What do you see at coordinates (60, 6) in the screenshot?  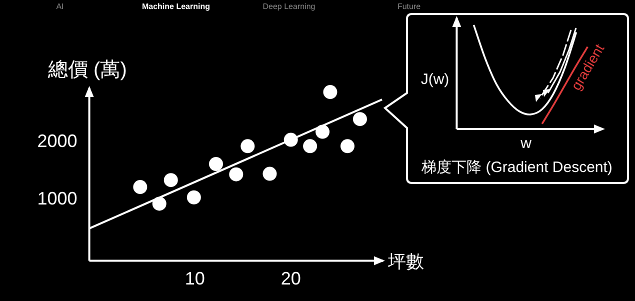 I see `text: AI` at bounding box center [60, 6].